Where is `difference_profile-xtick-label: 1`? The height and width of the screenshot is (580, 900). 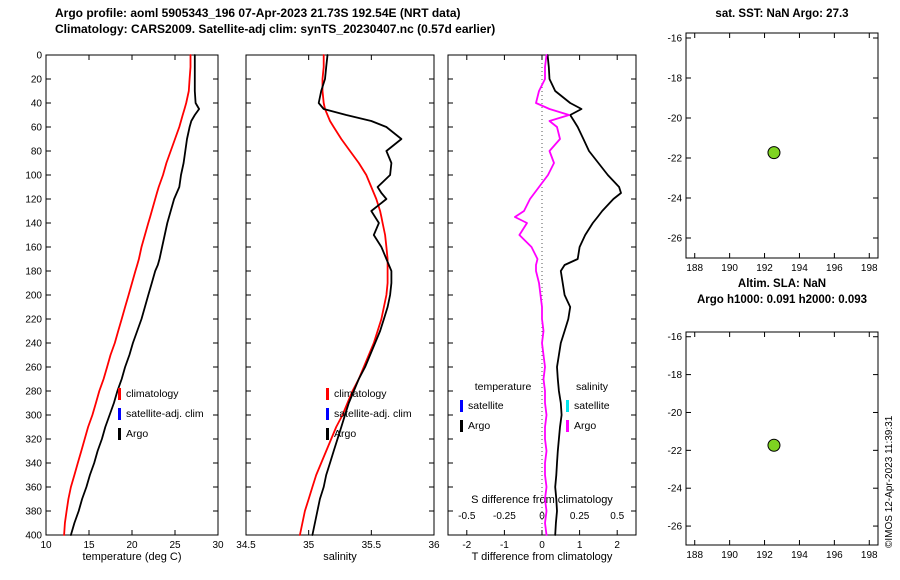
difference_profile-xtick-label: 1 is located at coordinates (580, 545).